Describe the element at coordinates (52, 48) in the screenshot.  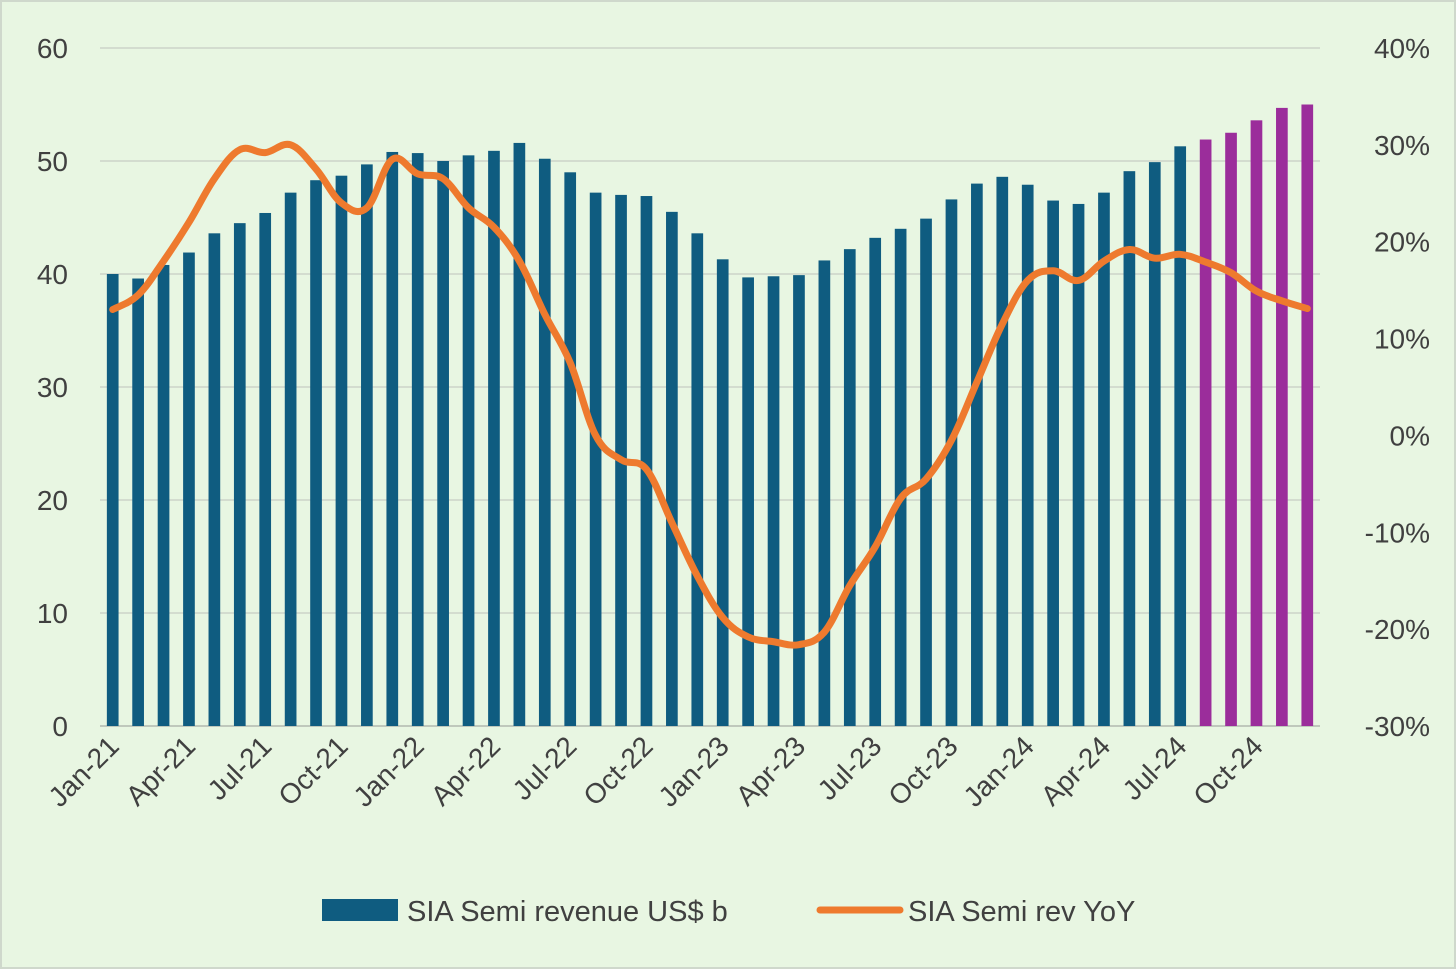
I see `left-tick-label: 60` at that location.